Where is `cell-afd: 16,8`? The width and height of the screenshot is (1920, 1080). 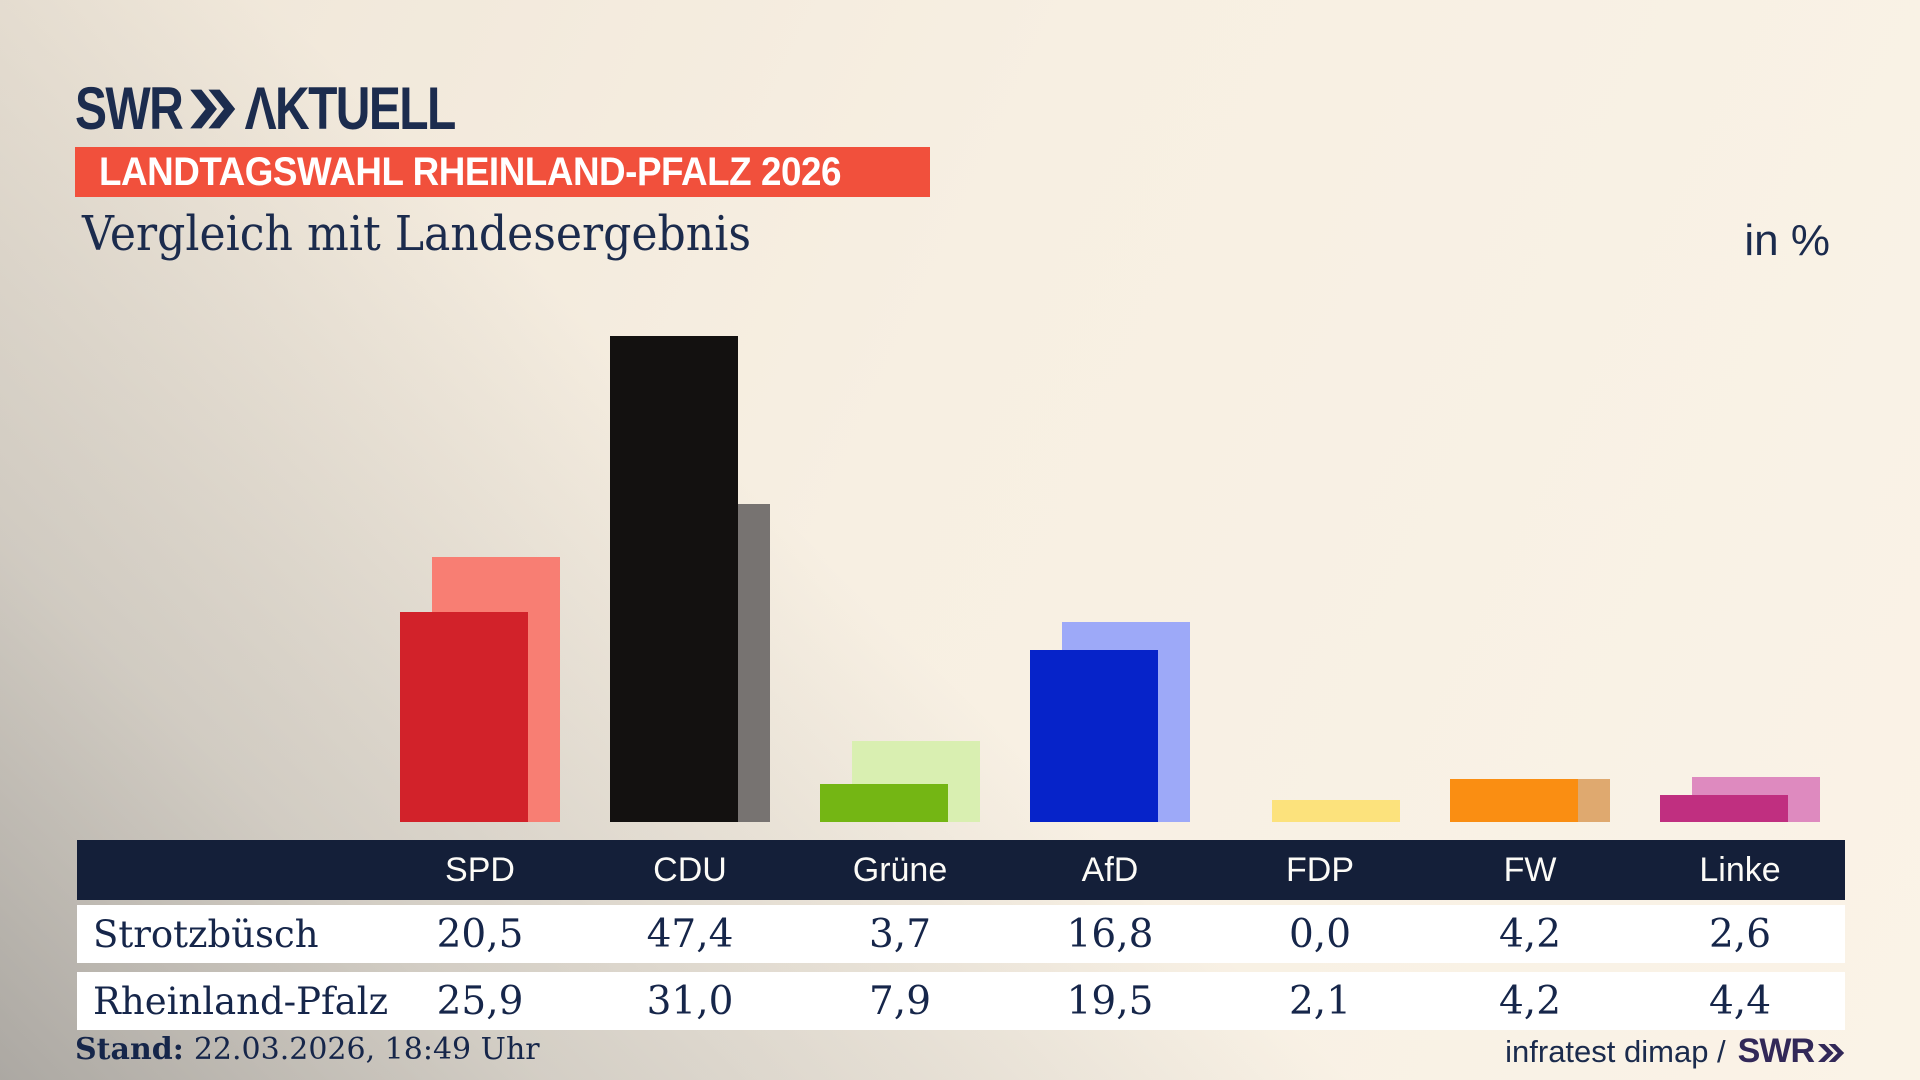
cell-afd: 16,8 is located at coordinates (1110, 934).